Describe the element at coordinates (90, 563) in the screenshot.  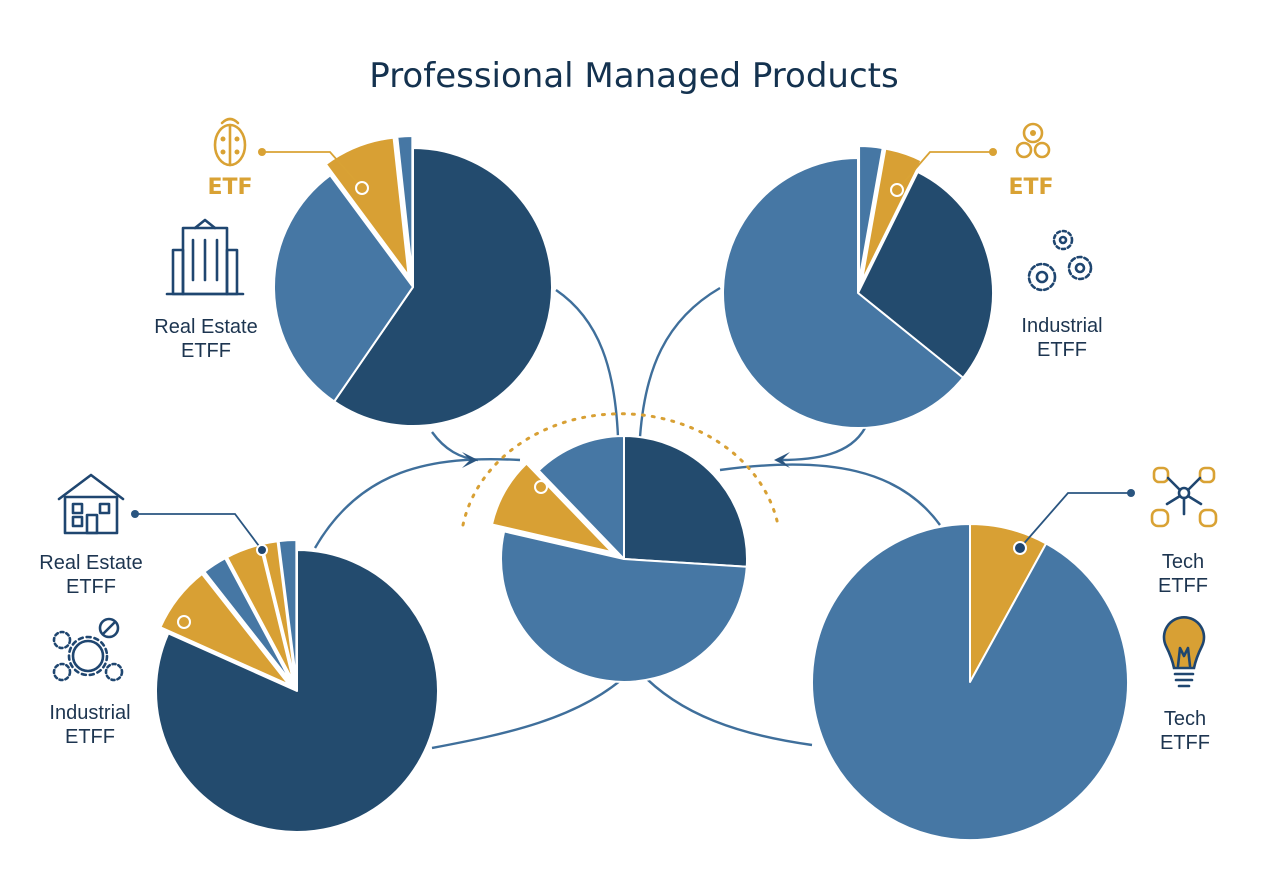
I see `real-estate-bottom-line1: Real Estate` at that location.